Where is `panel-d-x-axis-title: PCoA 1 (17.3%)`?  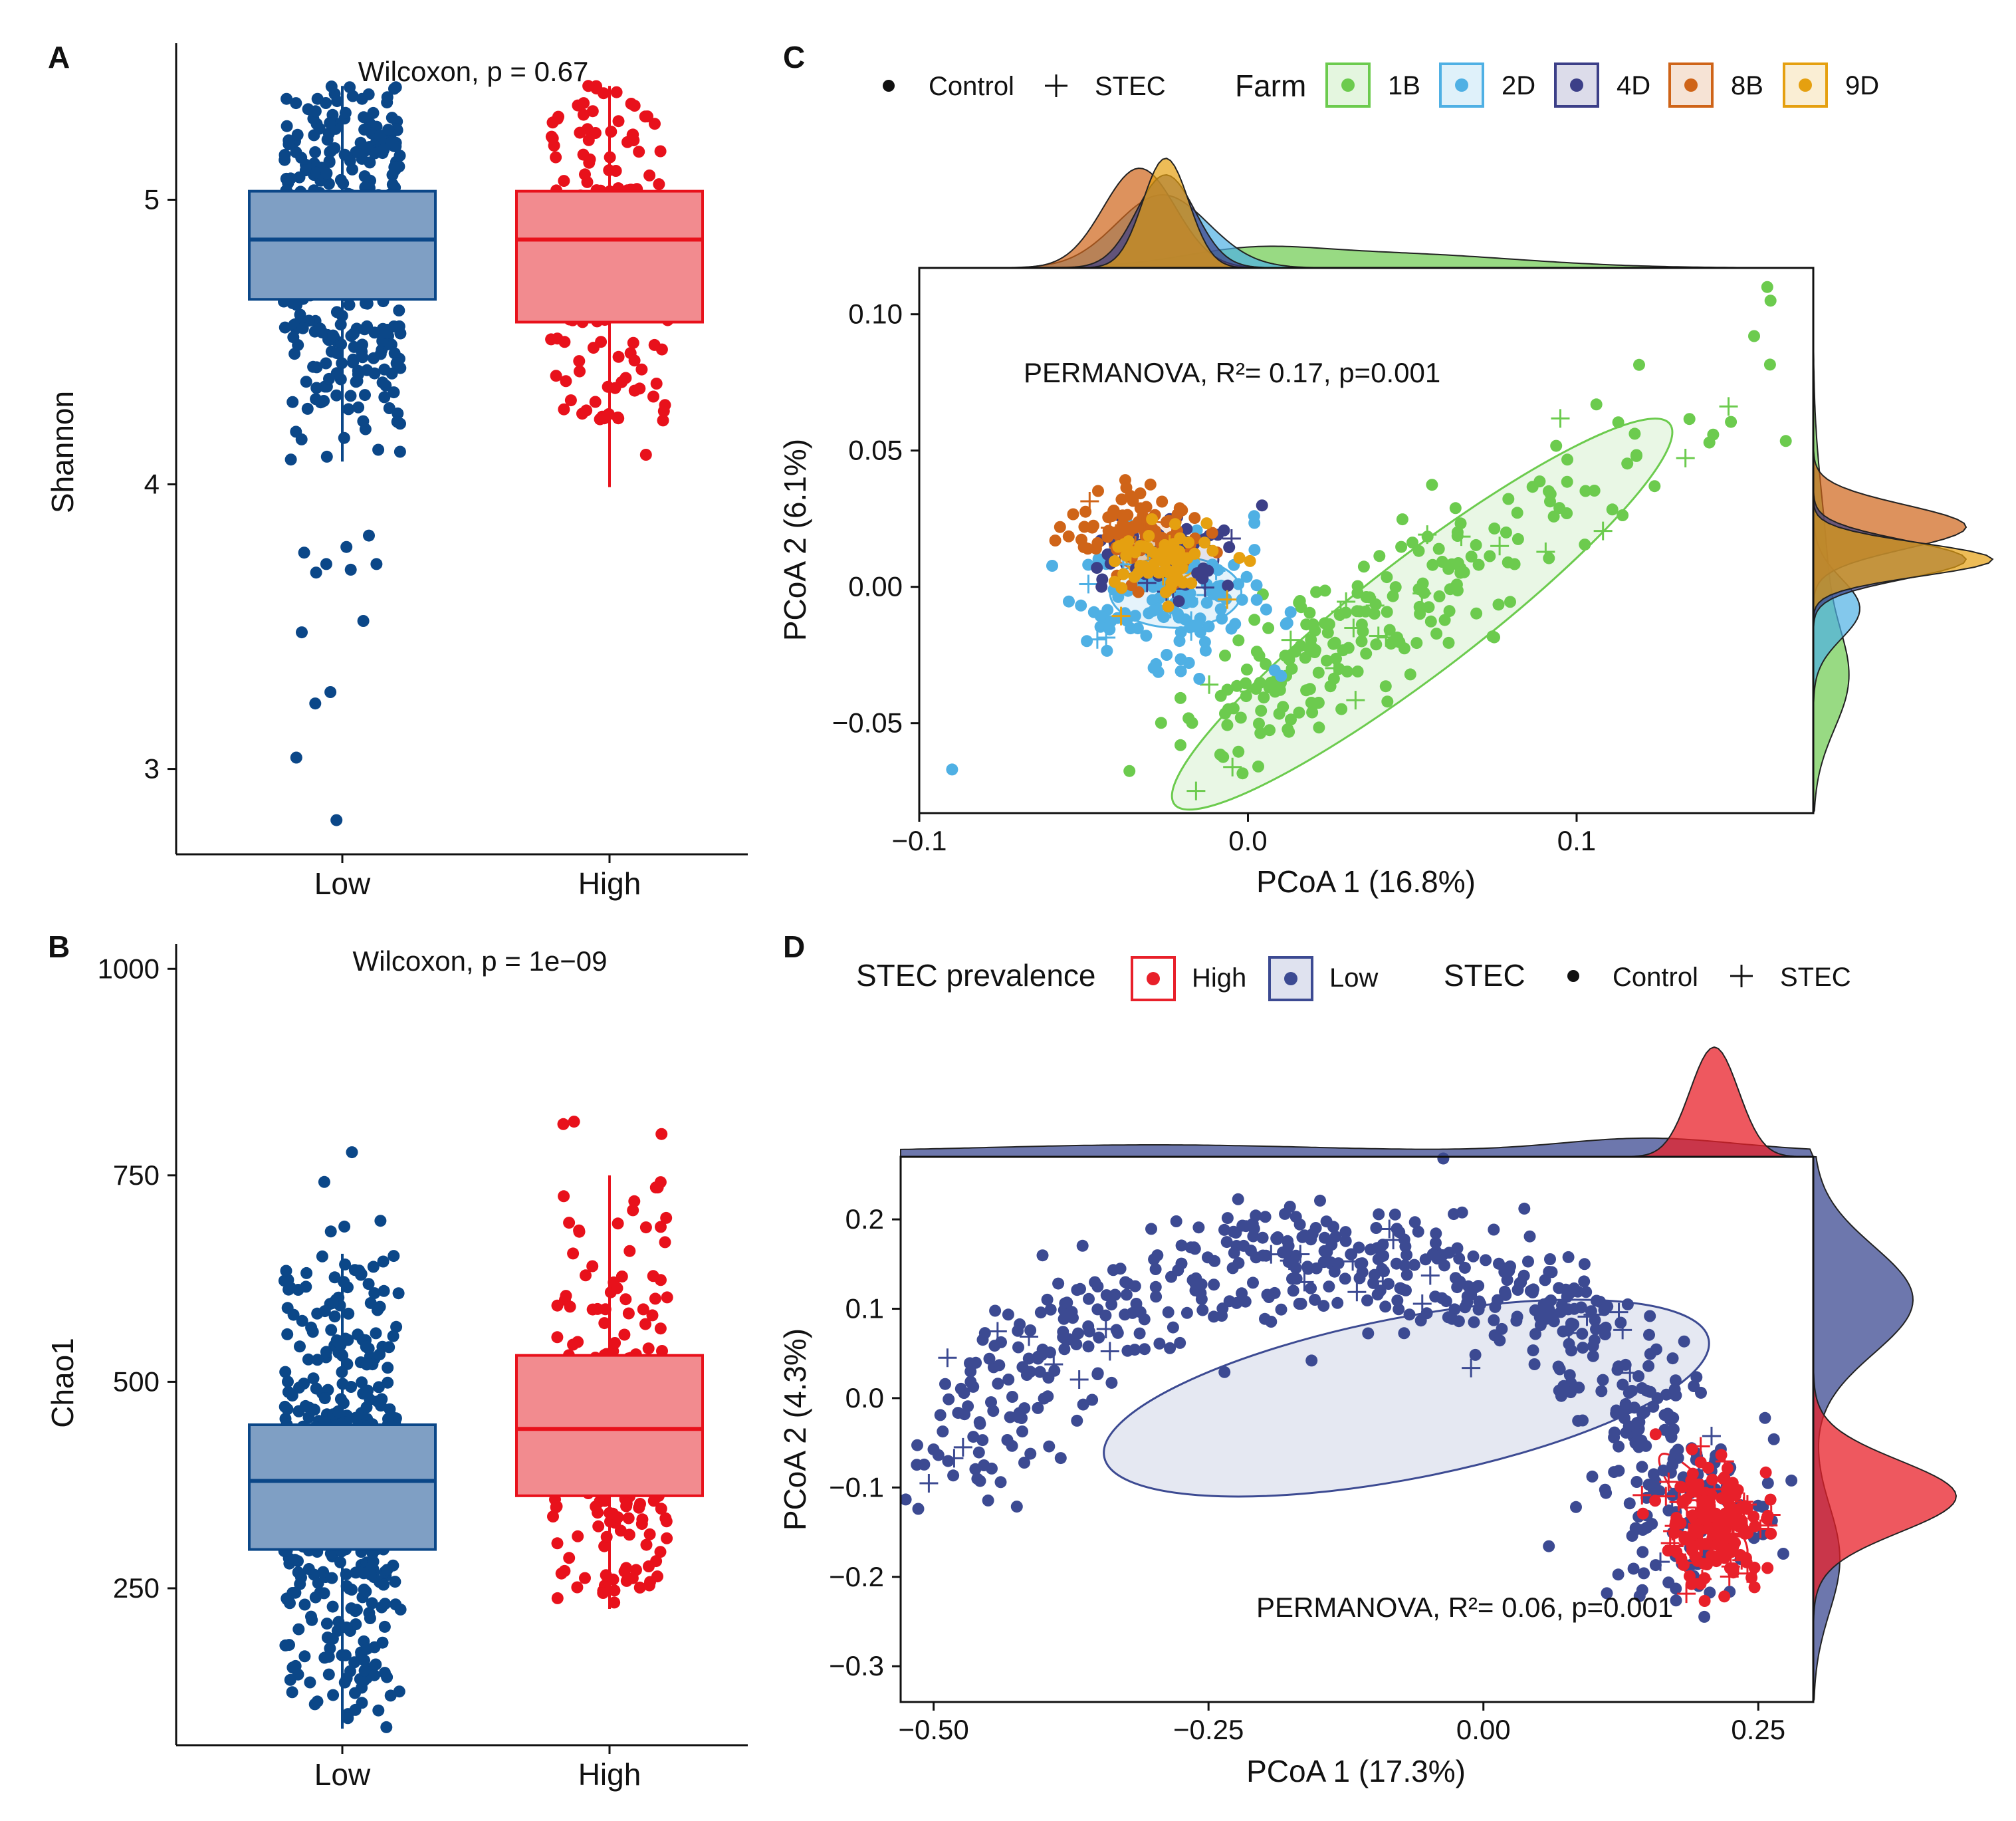
panel-d-x-axis-title: PCoA 1 (17.3%) is located at coordinates (1356, 1771).